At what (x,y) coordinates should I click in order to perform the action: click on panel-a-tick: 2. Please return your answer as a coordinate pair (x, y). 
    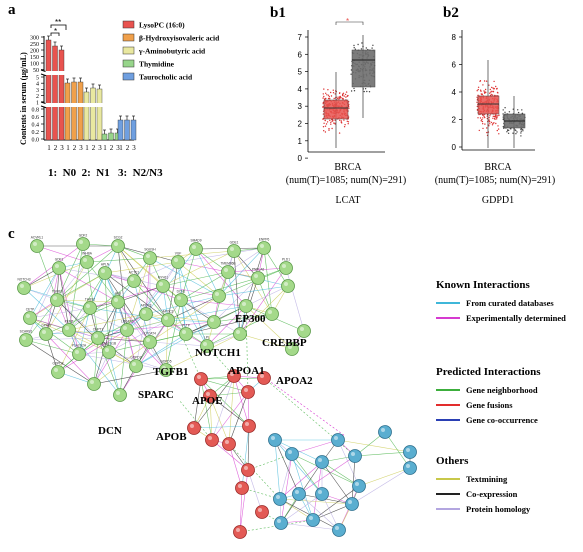
    Looking at the image, I should click on (37, 97).